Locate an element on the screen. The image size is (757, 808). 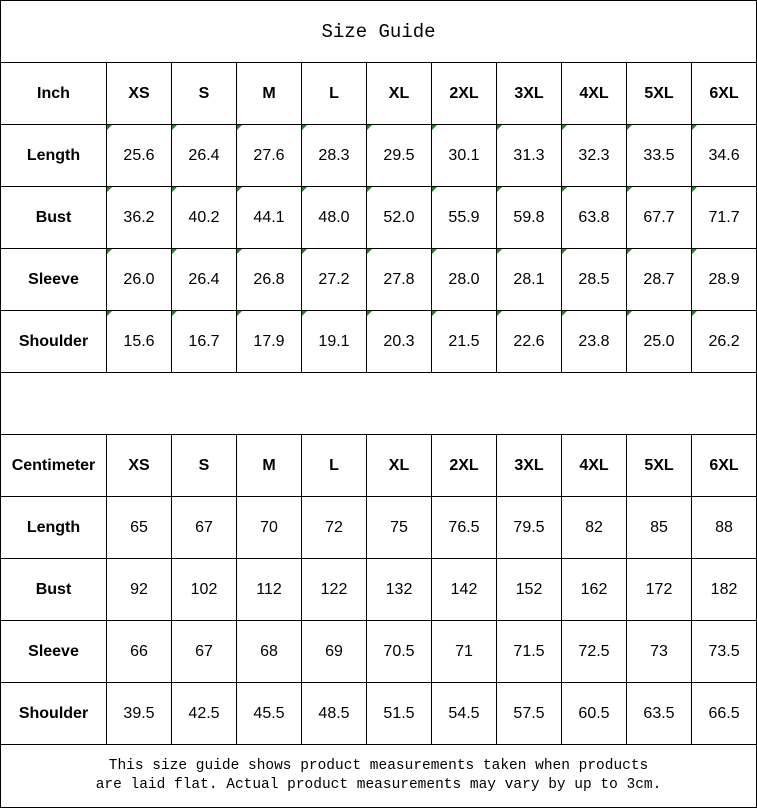
value-text: 68 is located at coordinates (269, 651).